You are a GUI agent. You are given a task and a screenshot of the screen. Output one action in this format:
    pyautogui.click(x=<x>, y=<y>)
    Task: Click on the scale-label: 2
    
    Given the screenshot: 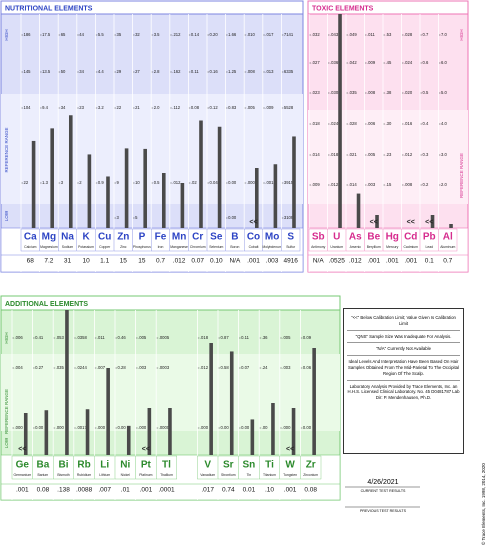 What is the action you would take?
    pyautogui.click(x=80, y=182)
    